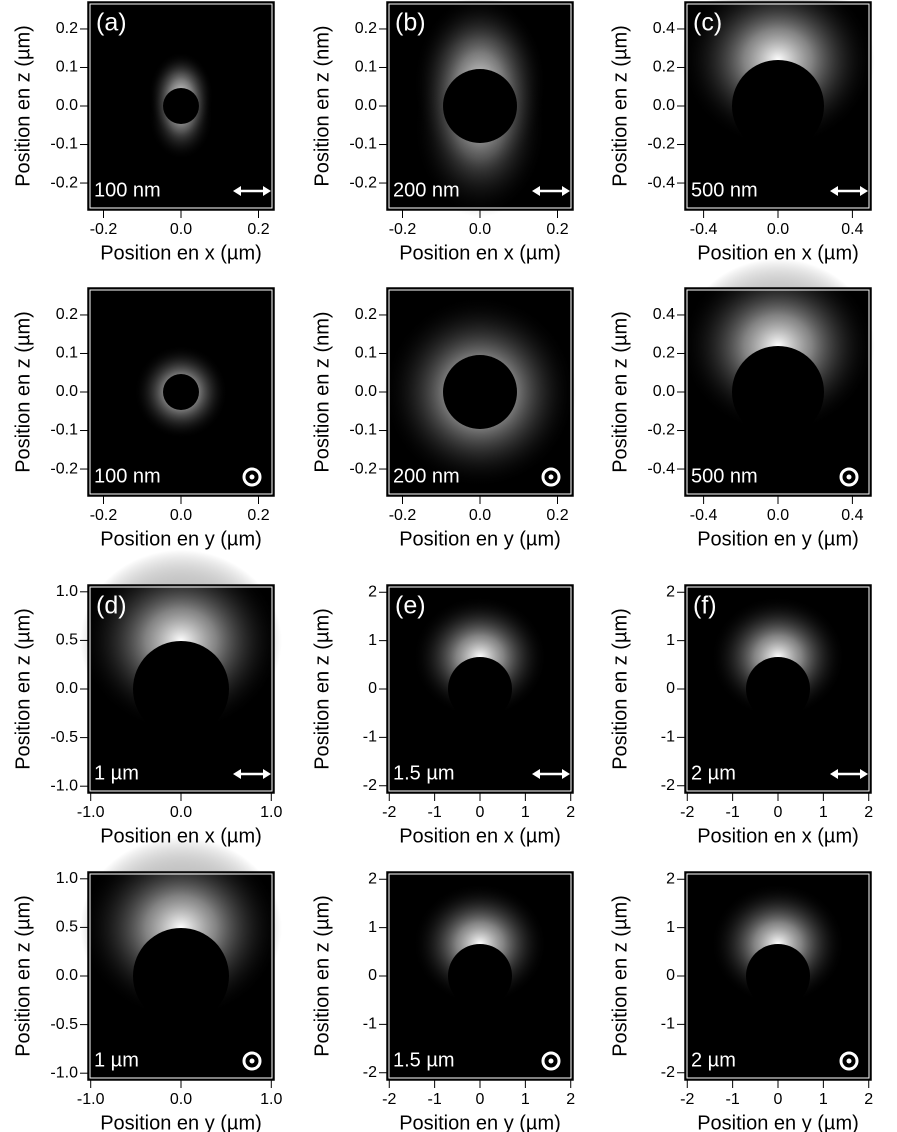  Describe the element at coordinates (111, 606) in the screenshot. I see `panel-label: (d)` at that location.